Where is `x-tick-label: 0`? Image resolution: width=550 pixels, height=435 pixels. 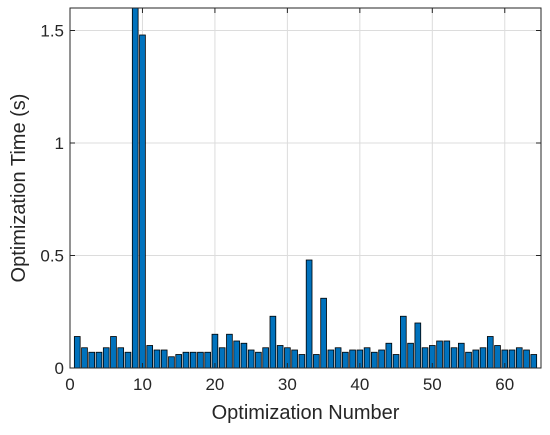 x-tick-label: 0 is located at coordinates (69, 384).